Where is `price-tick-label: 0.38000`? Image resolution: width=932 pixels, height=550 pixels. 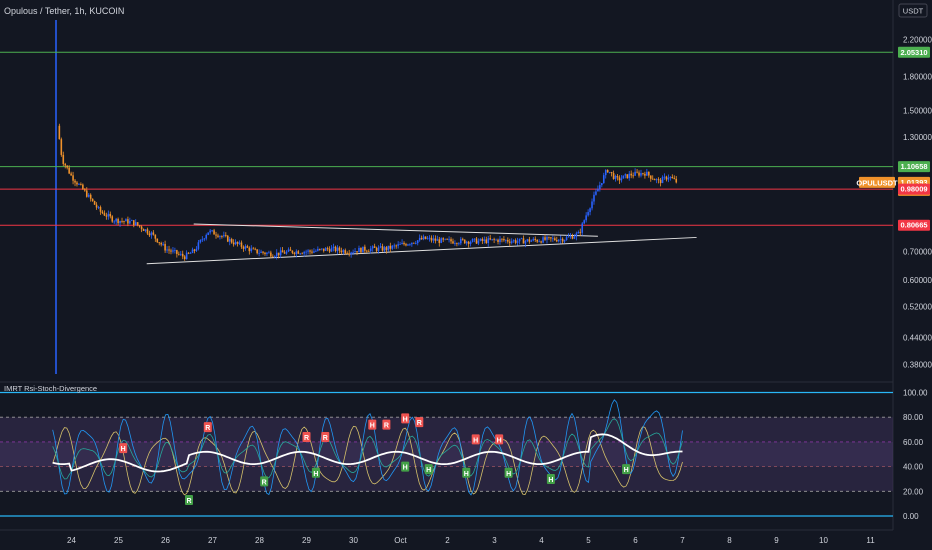
price-tick-label: 0.38000 is located at coordinates (917, 365).